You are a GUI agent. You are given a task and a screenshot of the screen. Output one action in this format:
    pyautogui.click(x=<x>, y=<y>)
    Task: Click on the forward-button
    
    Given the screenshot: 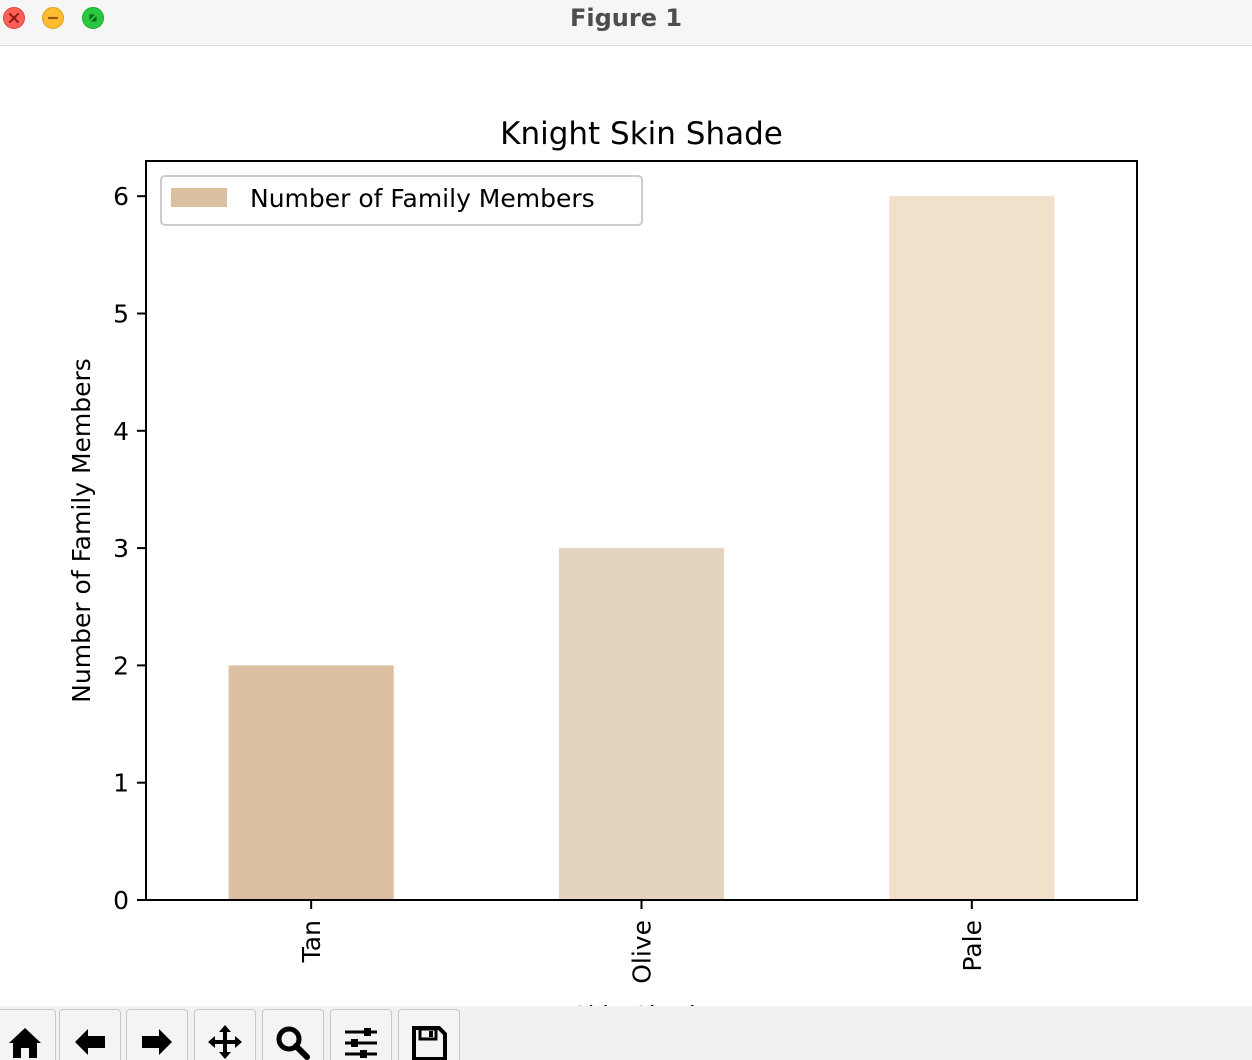 What is the action you would take?
    pyautogui.click(x=157, y=1034)
    